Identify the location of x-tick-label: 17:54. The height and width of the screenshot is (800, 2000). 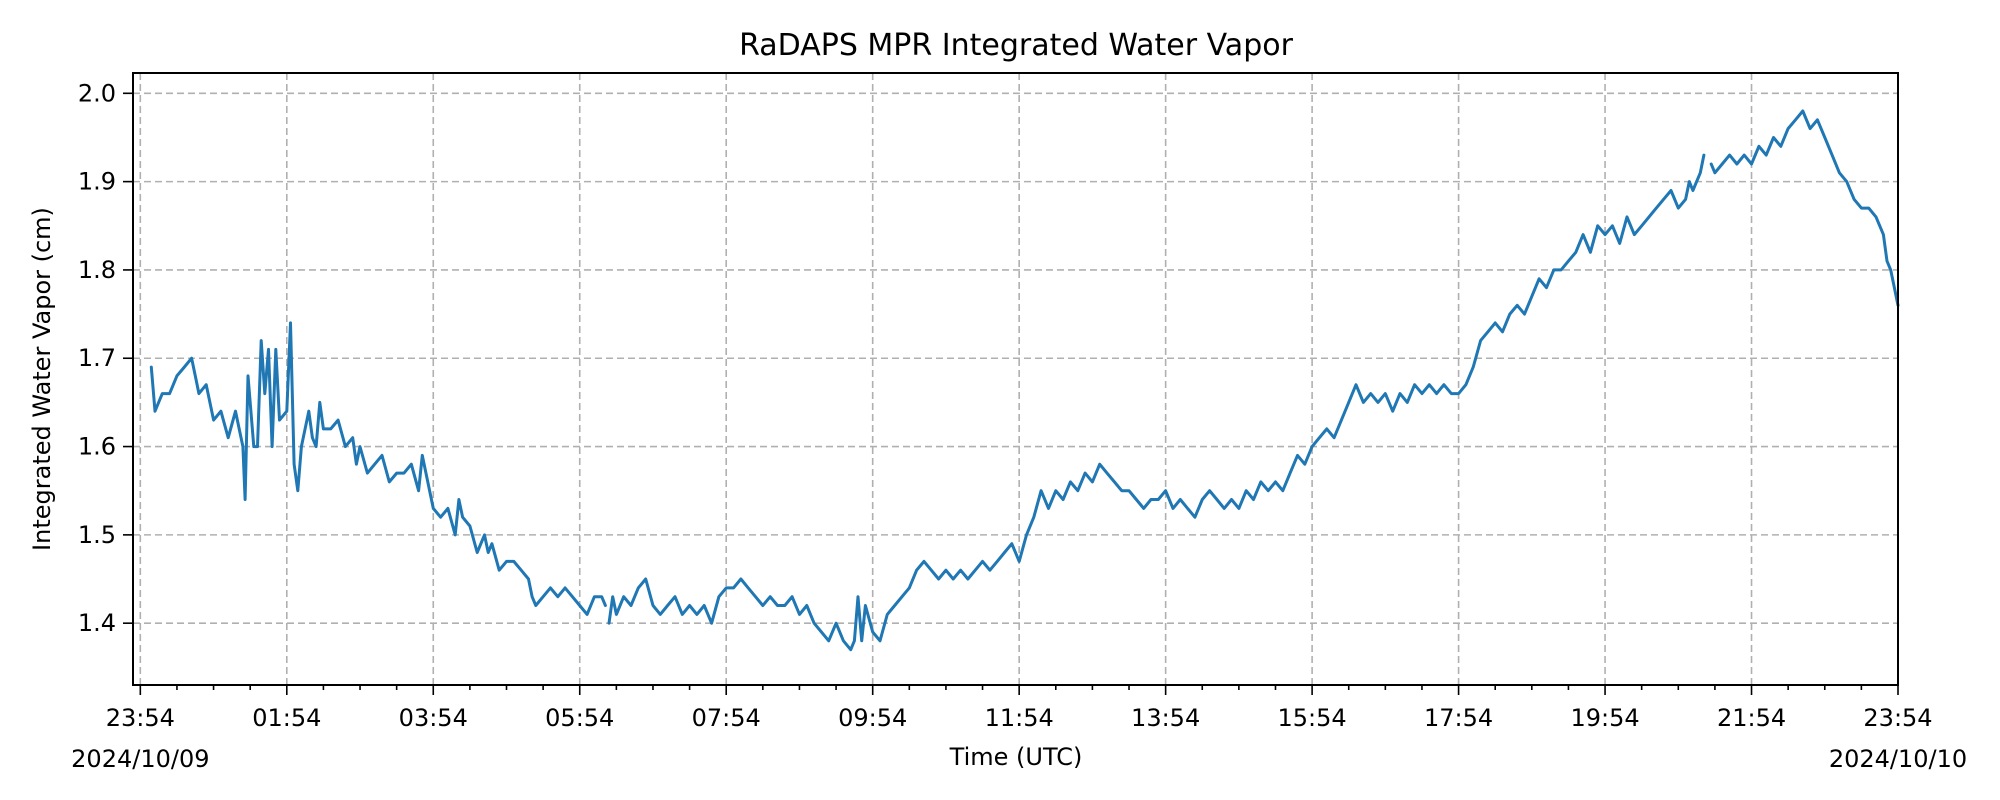
(1458, 718).